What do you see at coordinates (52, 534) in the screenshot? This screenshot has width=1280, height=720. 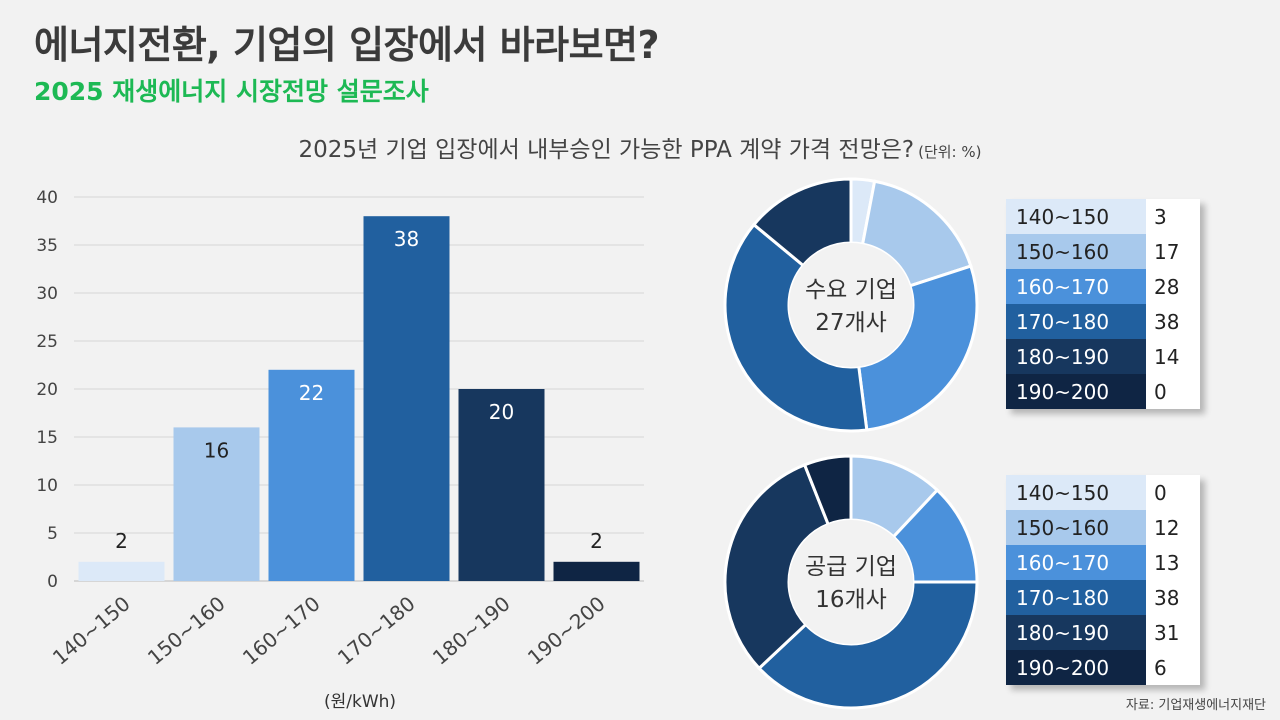 I see `y-tick-label: 5` at bounding box center [52, 534].